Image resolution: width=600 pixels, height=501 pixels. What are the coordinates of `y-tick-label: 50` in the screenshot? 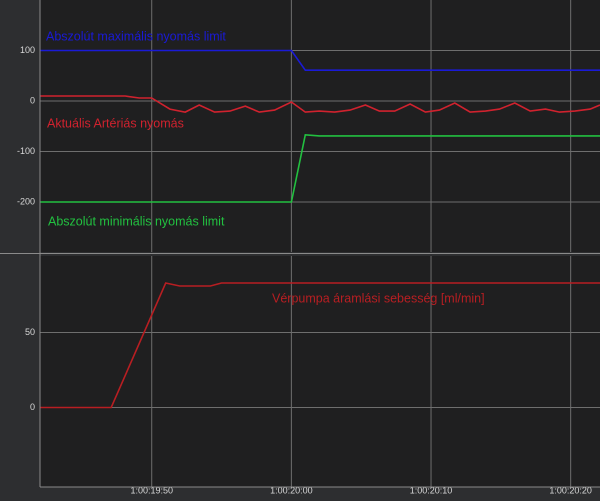 It's located at (30, 332).